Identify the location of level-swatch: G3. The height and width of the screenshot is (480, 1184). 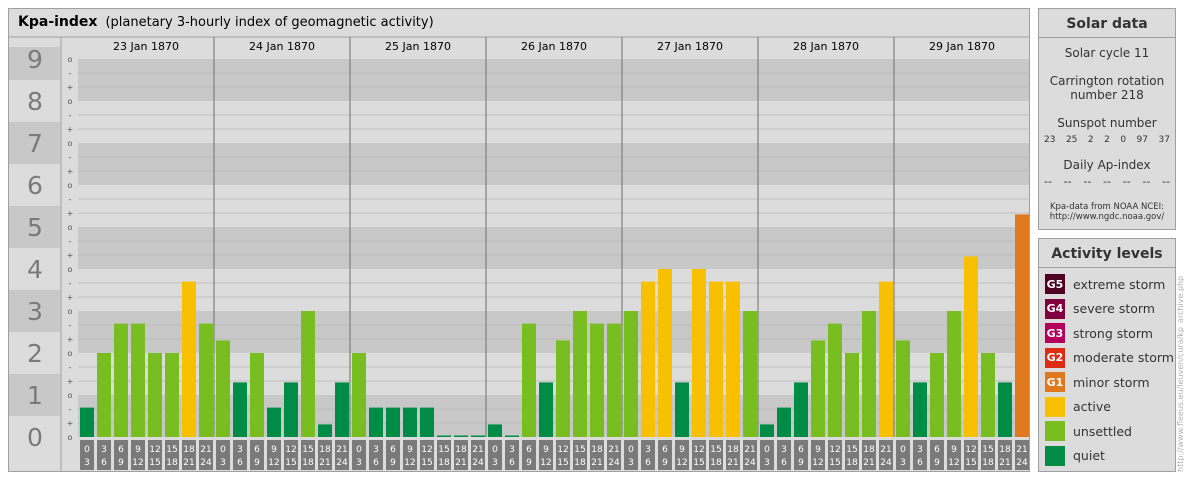
(1055, 333).